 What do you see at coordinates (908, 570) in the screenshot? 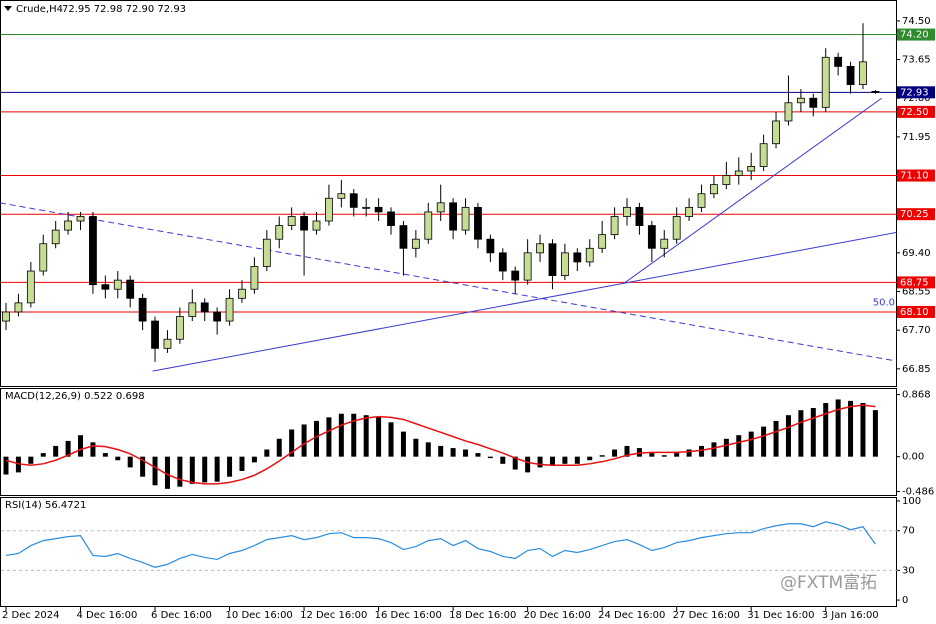
I see `y-tick-label: 30` at bounding box center [908, 570].